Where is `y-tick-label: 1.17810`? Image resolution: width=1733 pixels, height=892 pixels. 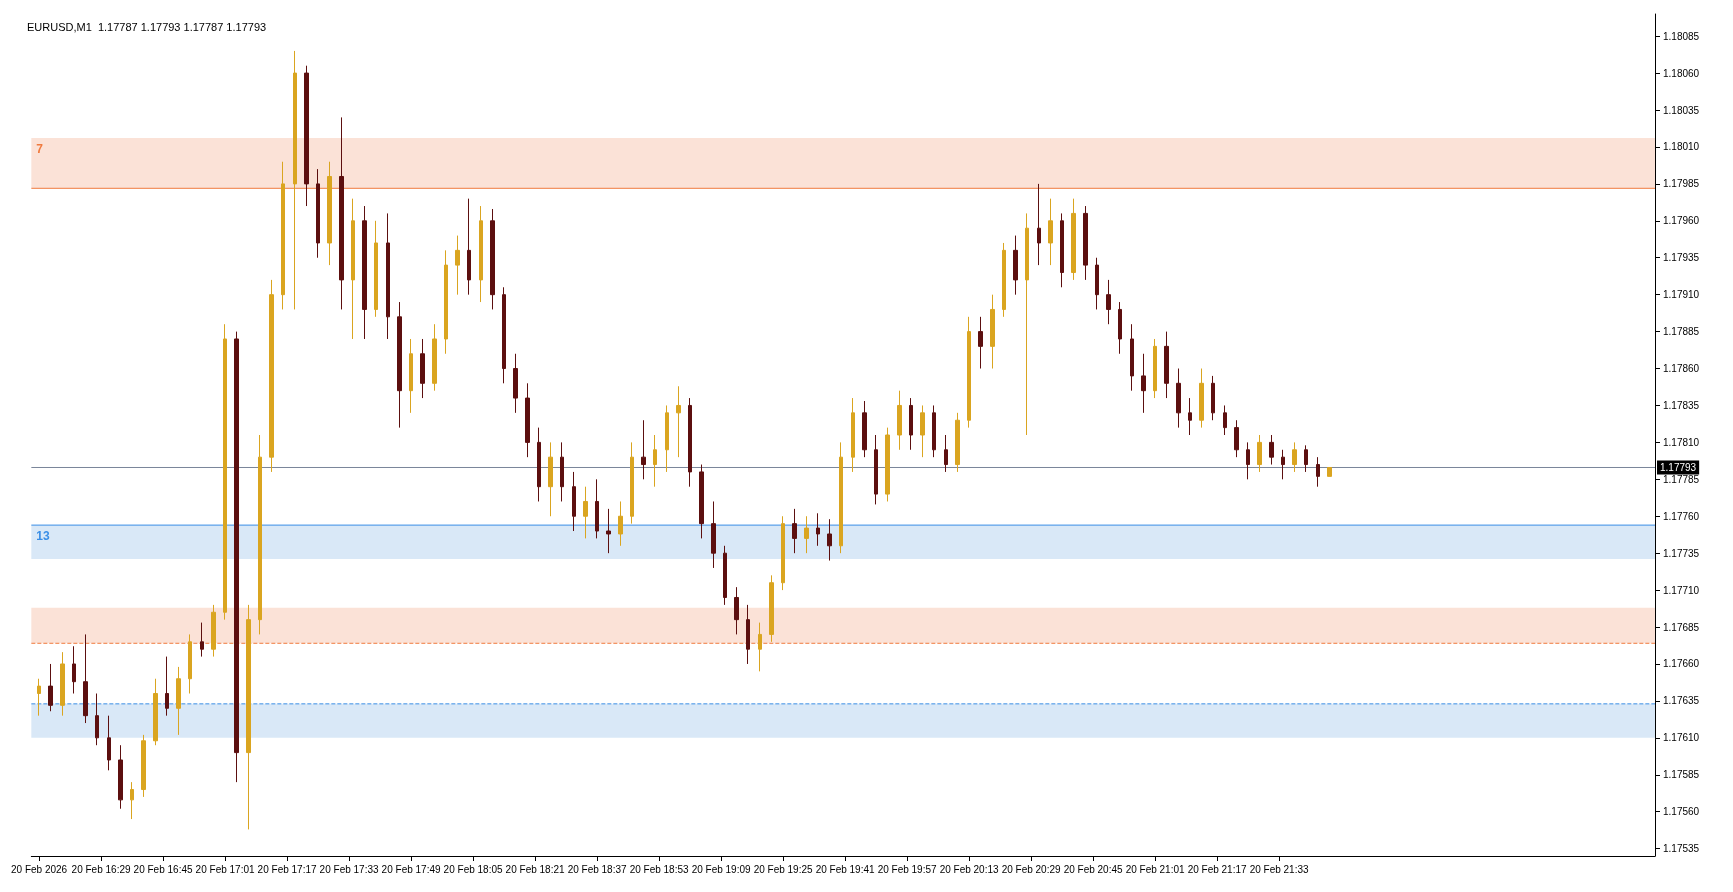 y-tick-label: 1.17810 is located at coordinates (1681, 442).